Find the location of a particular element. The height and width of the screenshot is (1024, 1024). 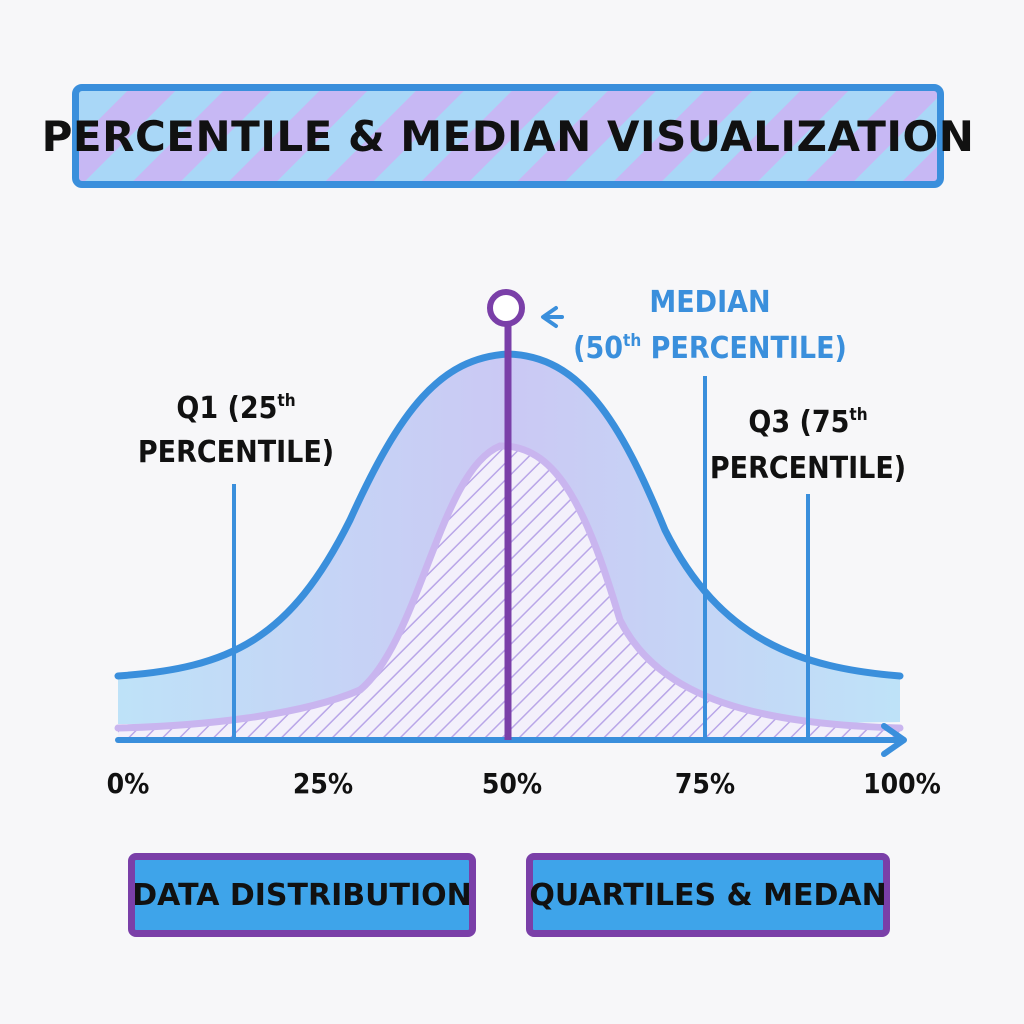

quartiles-median-label: QUARTILES & MEDAN is located at coordinates (708, 895).